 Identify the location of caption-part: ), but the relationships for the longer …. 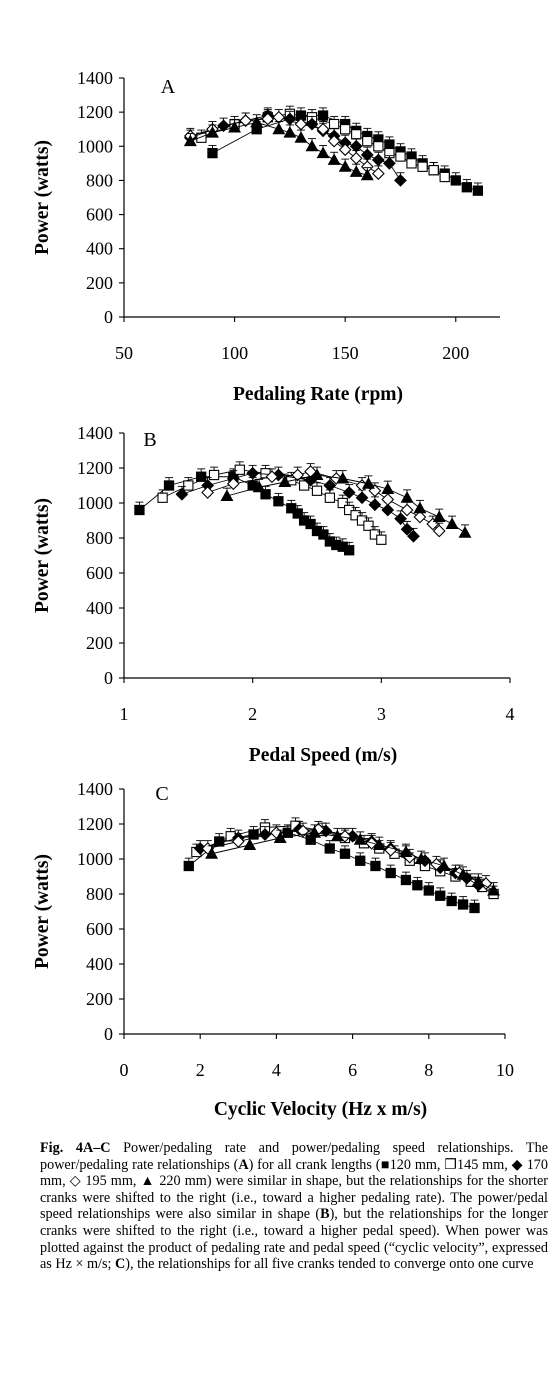
(294, 1239).